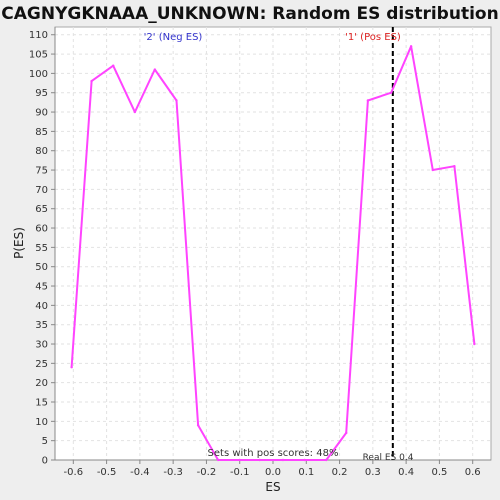 The height and width of the screenshot is (500, 500). I want to click on y-tick-label: 55, so click(41, 248).